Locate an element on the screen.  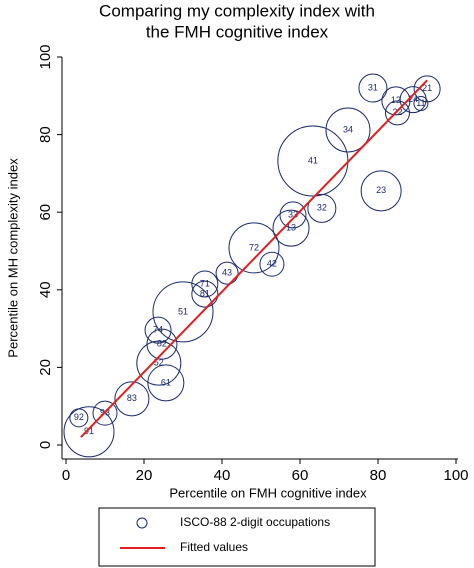
bubble-label: 51 is located at coordinates (183, 311).